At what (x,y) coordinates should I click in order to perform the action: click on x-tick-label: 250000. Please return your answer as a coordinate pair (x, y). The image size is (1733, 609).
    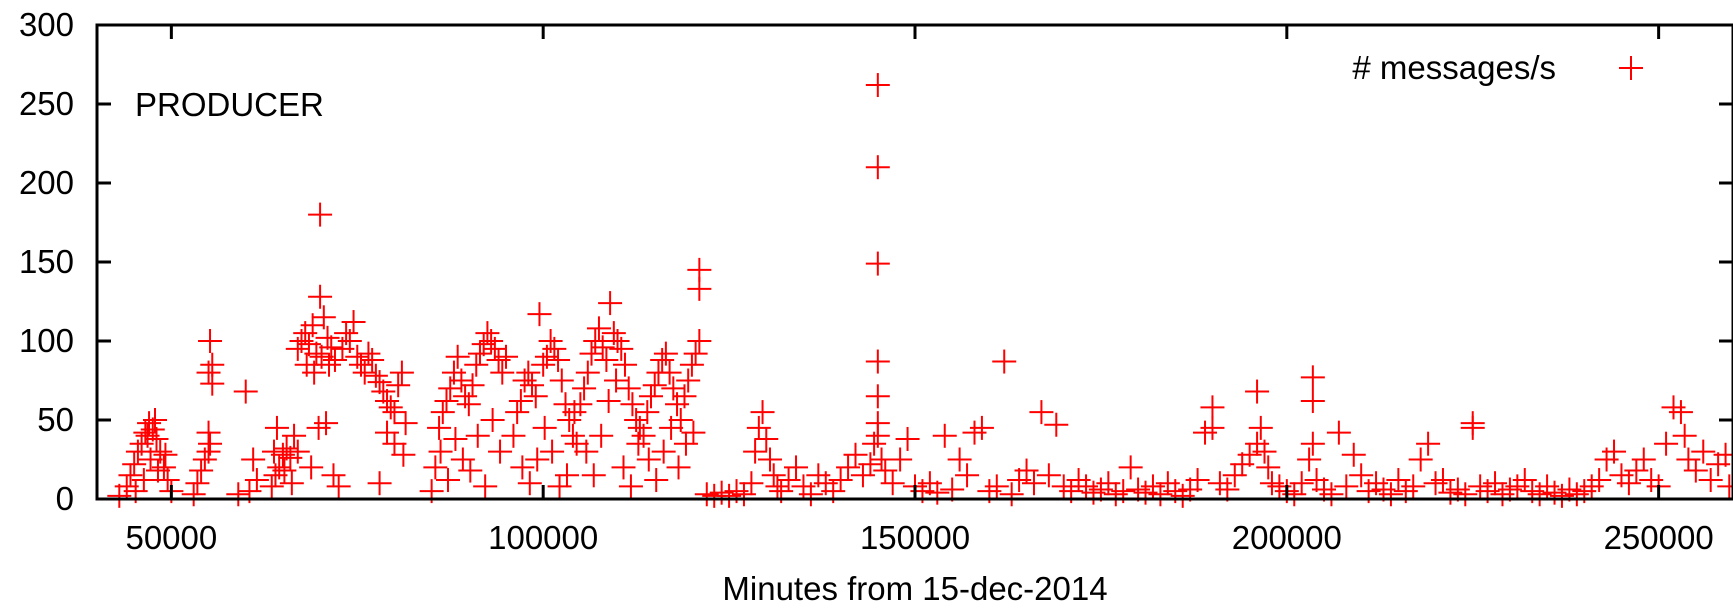
    Looking at the image, I should click on (1659, 537).